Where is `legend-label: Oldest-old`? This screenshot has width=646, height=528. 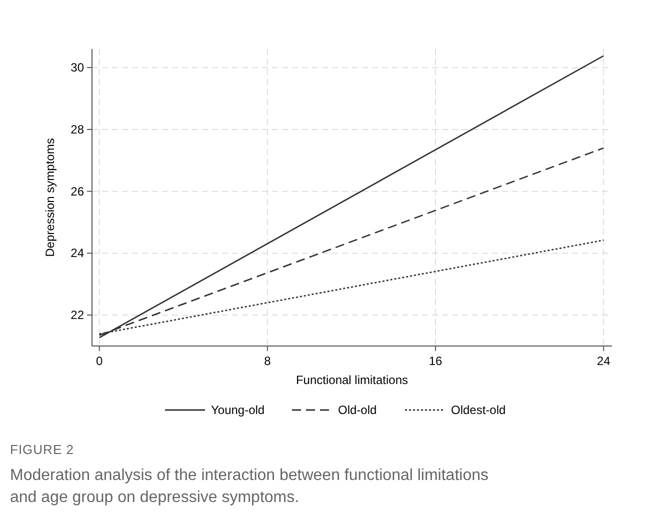 legend-label: Oldest-old is located at coordinates (478, 410).